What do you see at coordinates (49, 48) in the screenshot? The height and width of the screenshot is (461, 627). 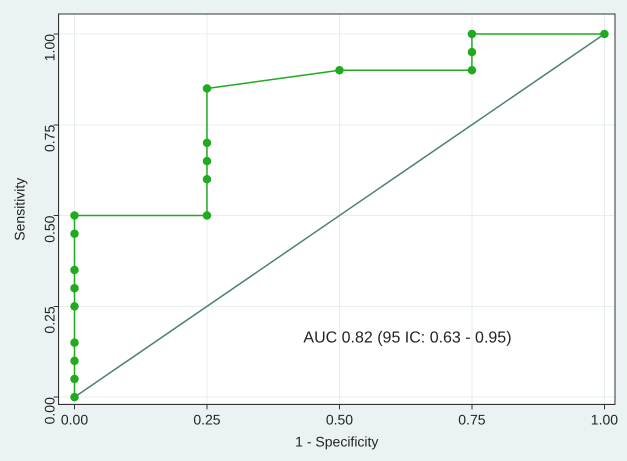 I see `y-tick-label: 1.00` at bounding box center [49, 48].